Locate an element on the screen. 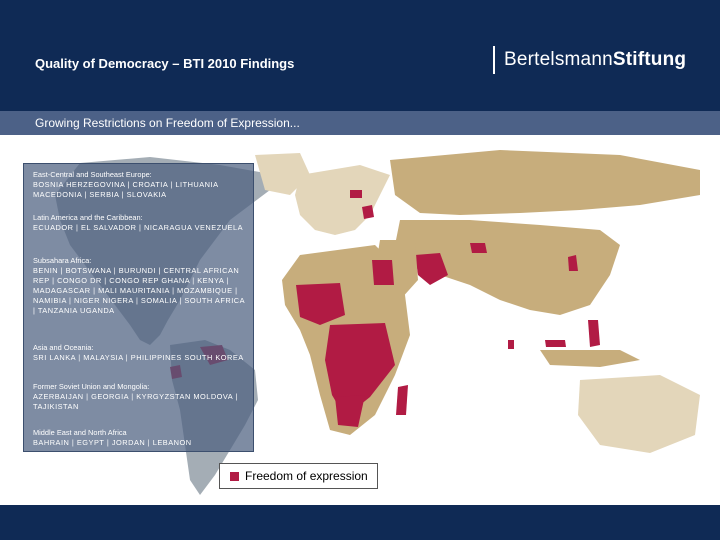  brand-prefix: Bertelsmann is located at coordinates (558, 59).